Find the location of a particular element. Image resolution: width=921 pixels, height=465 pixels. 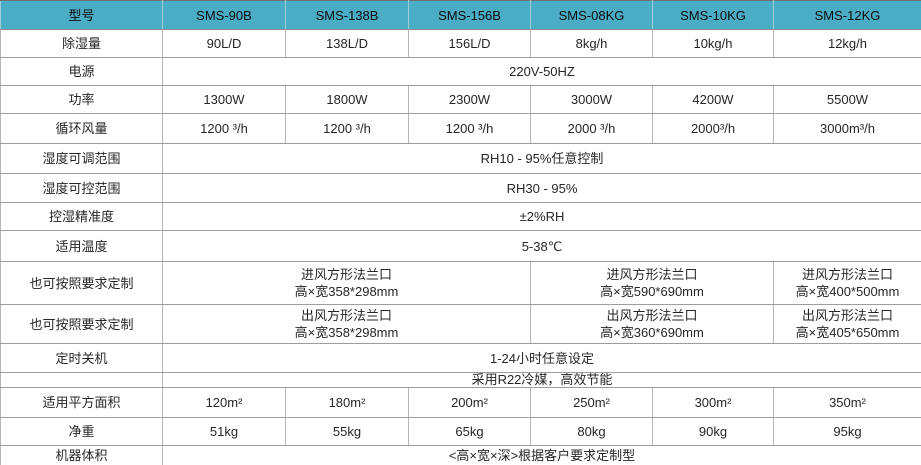

table-row: 湿度可调范围 RH10 - 95%任意控制 is located at coordinates (460, 158).